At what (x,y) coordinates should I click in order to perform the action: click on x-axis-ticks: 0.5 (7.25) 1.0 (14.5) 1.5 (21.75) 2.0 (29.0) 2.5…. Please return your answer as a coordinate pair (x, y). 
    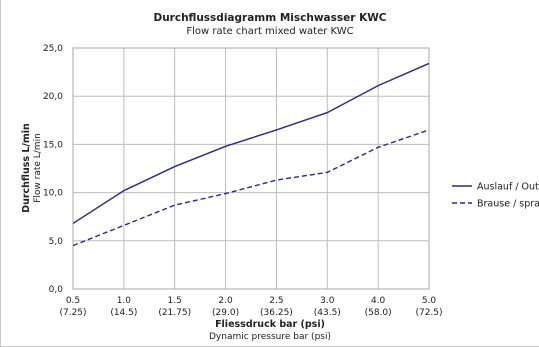
    Looking at the image, I should click on (250, 307).